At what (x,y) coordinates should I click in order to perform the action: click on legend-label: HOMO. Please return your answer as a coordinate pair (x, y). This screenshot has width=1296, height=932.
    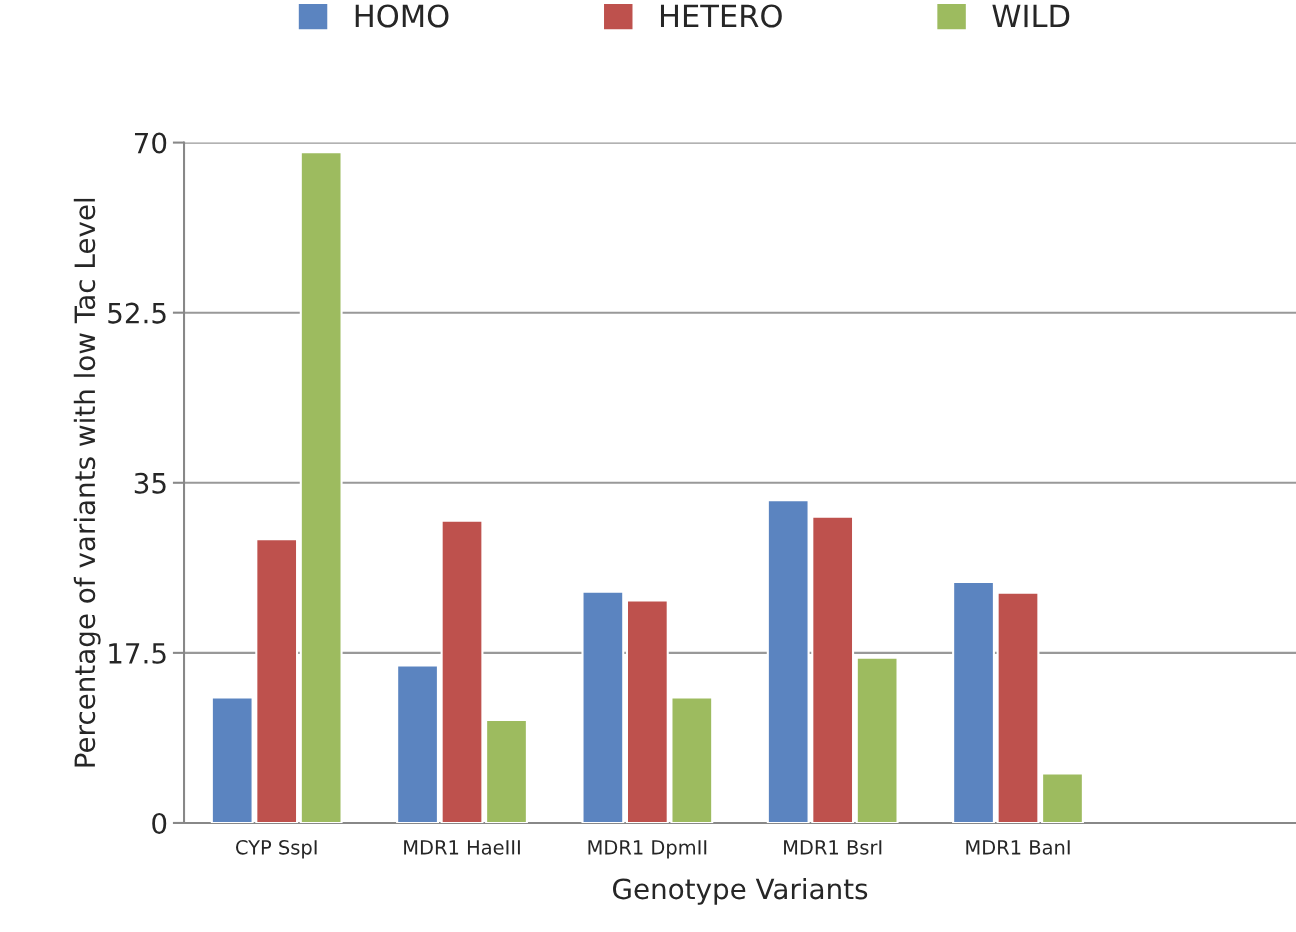
    Looking at the image, I should click on (402, 16).